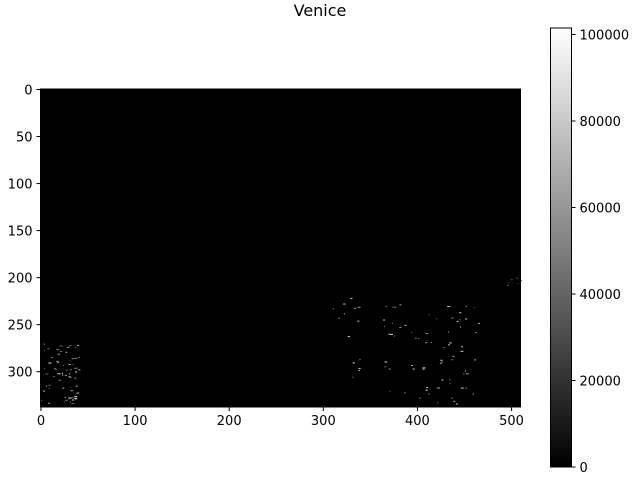  Describe the element at coordinates (20, 185) in the screenshot. I see `y-tick-label: 100` at that location.